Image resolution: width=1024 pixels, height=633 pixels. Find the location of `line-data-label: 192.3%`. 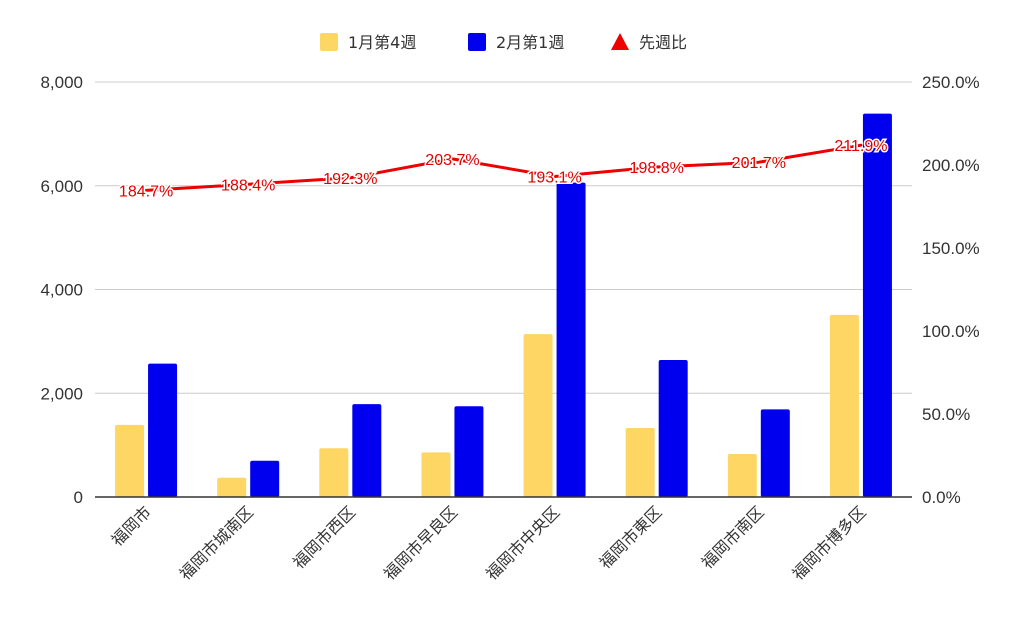

line-data-label: 192.3% is located at coordinates (350, 179).